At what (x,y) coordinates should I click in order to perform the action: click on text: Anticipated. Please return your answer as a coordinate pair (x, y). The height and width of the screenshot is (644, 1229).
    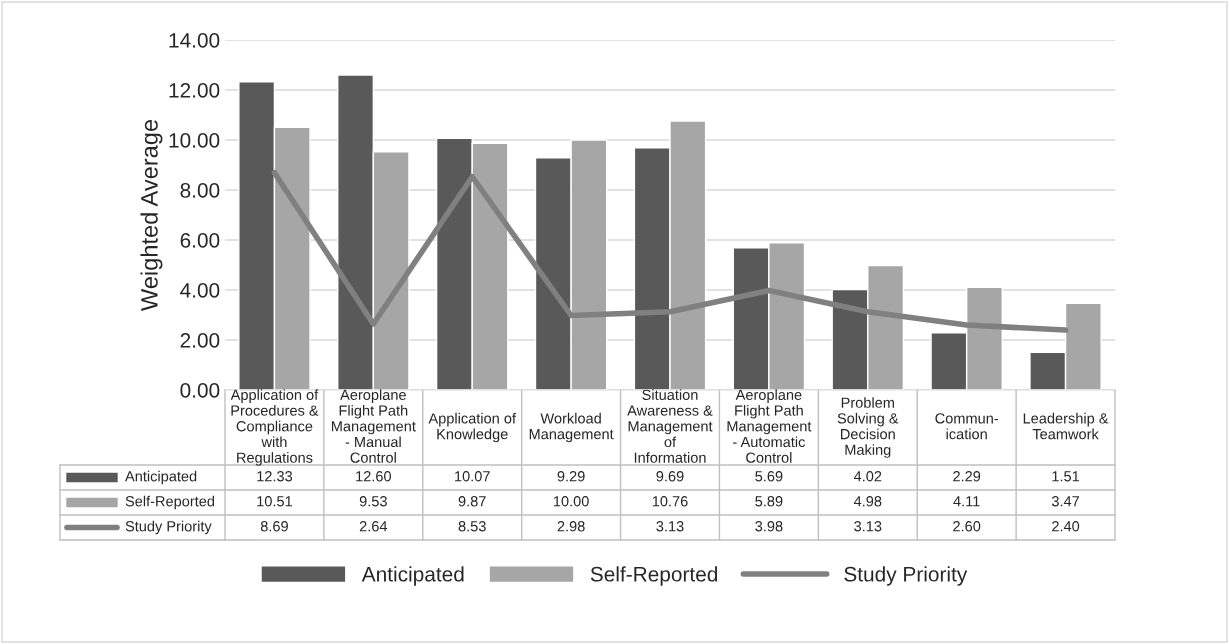
    Looking at the image, I should click on (412, 576).